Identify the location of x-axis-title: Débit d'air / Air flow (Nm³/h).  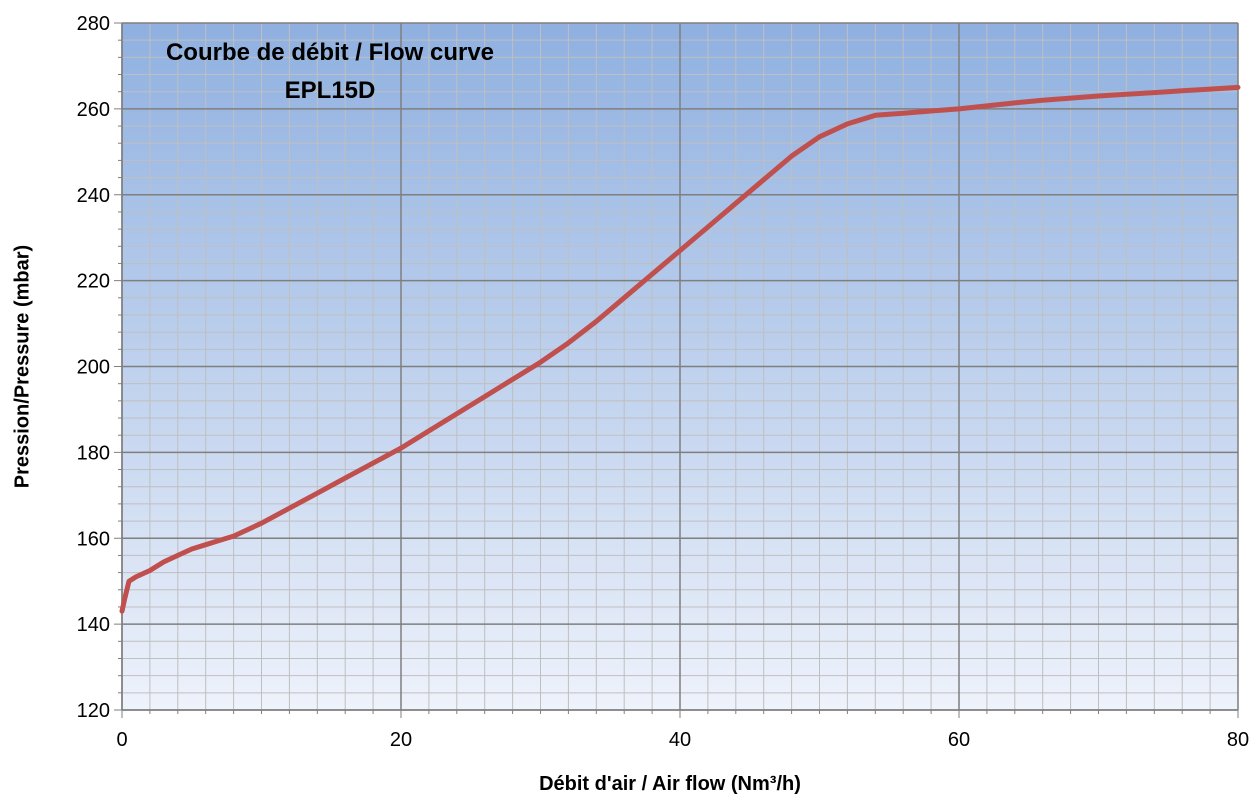
(670, 784).